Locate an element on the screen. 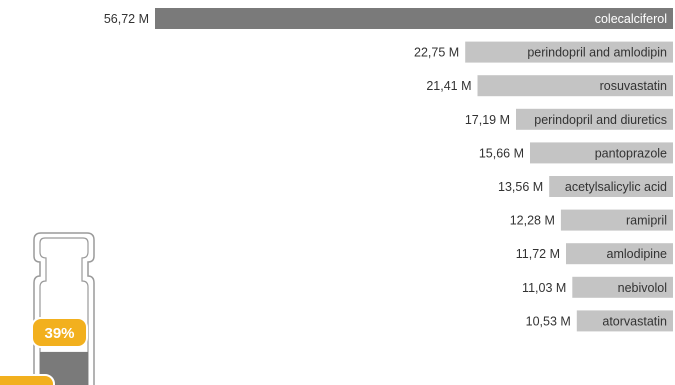 This screenshot has height=385, width=675. bottle-inner-outline is located at coordinates (64, 311).